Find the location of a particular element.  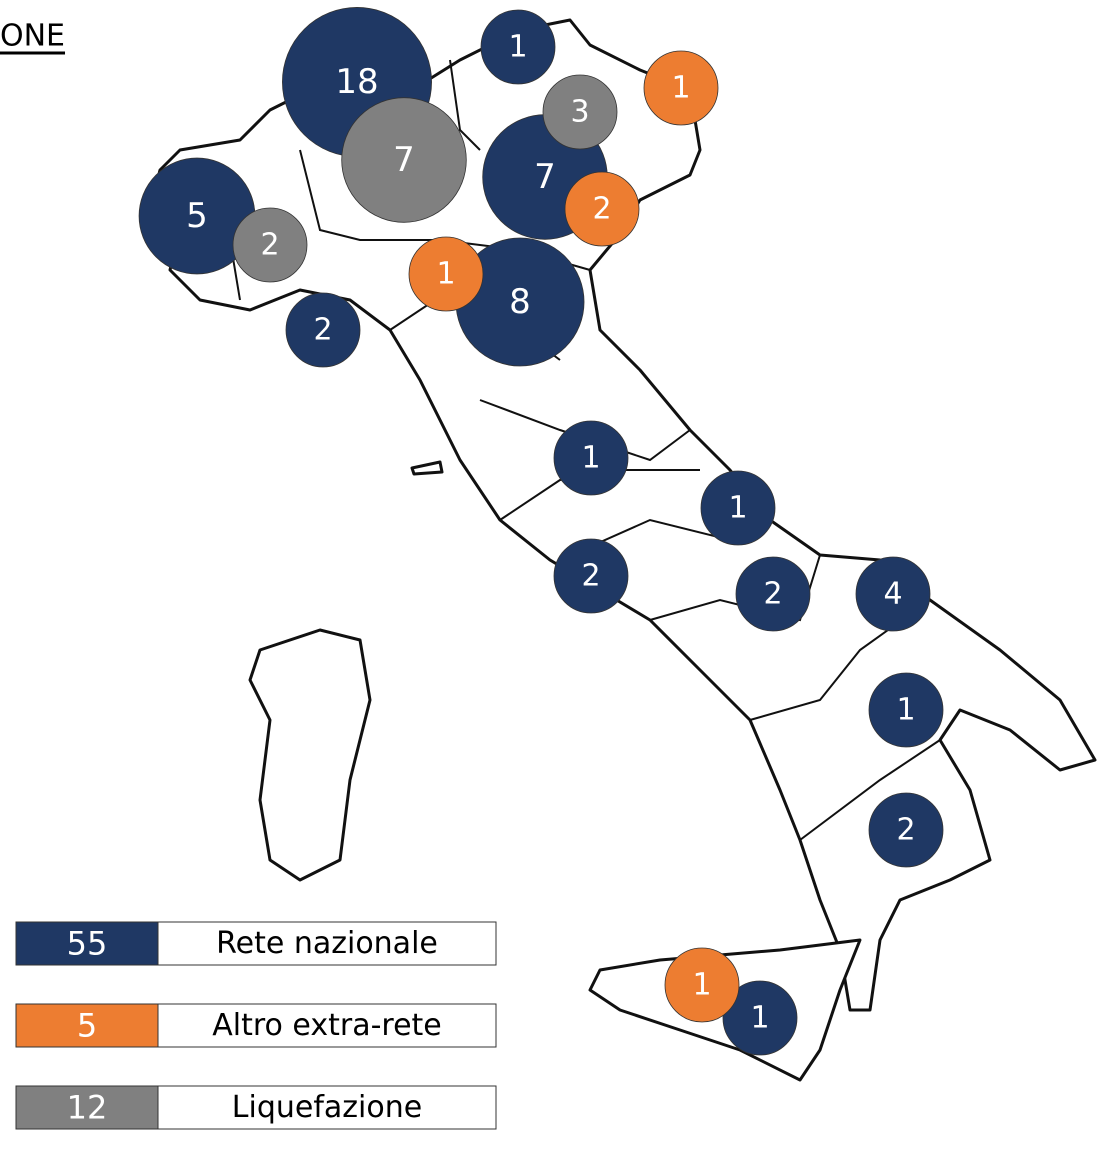

legend-label: Liquefazione is located at coordinates (327, 1107).